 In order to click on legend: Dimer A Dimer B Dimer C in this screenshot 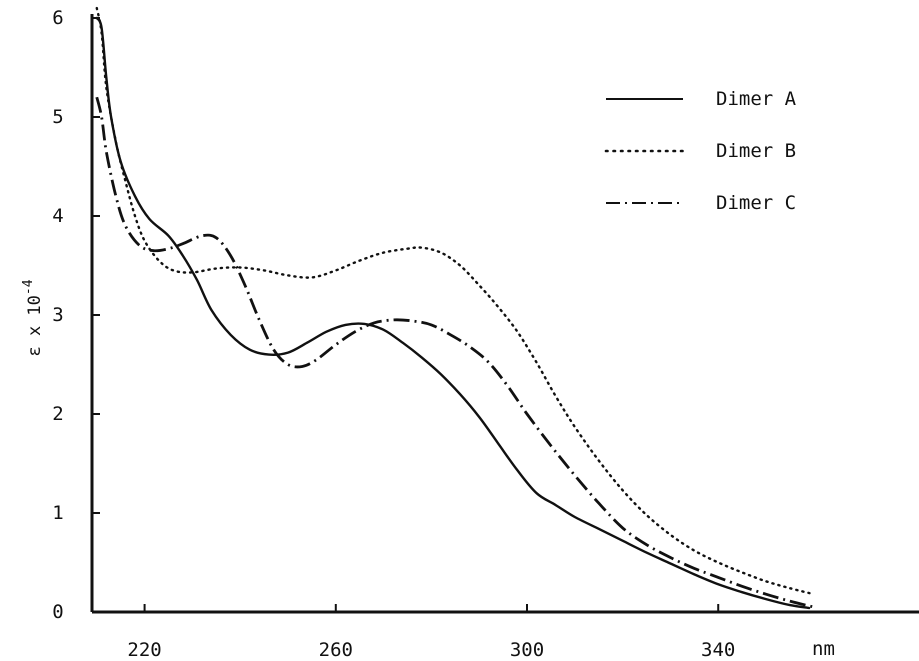, I will do `click(700, 151)`.